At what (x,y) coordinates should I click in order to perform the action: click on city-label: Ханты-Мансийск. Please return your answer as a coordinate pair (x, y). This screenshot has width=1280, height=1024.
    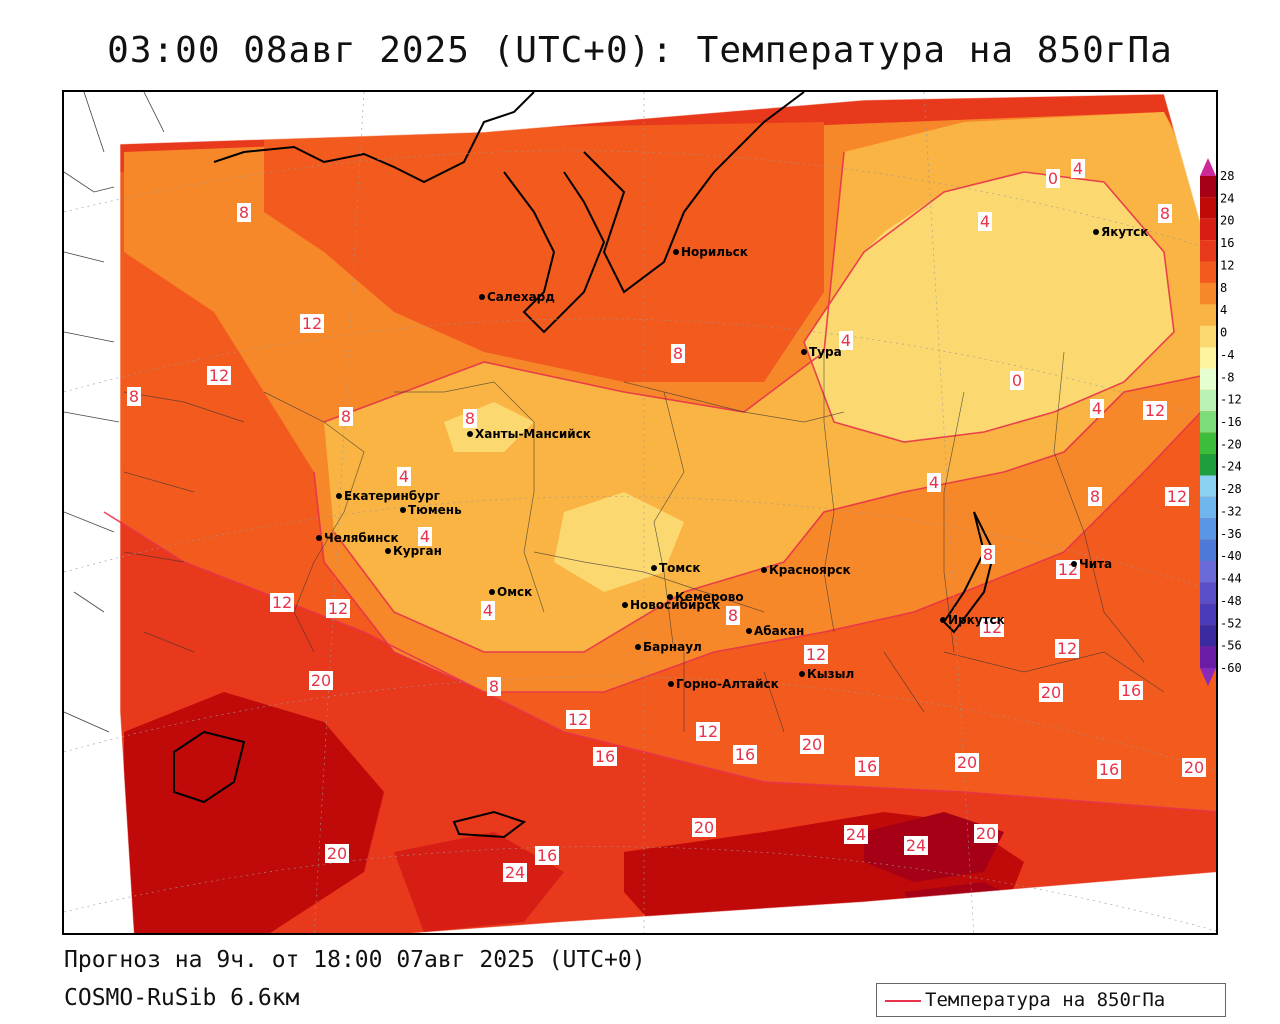
    Looking at the image, I should click on (533, 434).